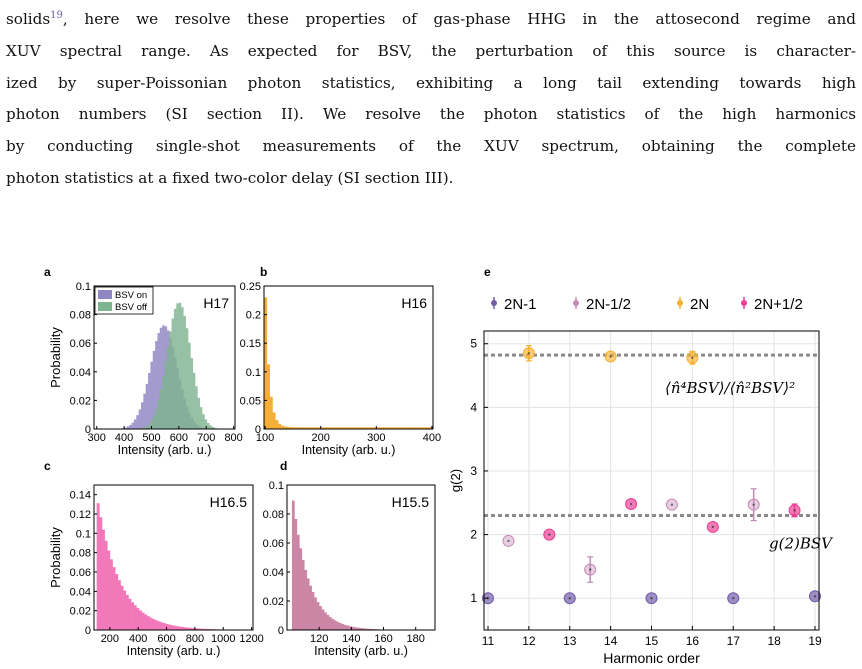 The width and height of the screenshot is (862, 669). What do you see at coordinates (80, 515) in the screenshot?
I see `y-tick-label: 0.12` at bounding box center [80, 515].